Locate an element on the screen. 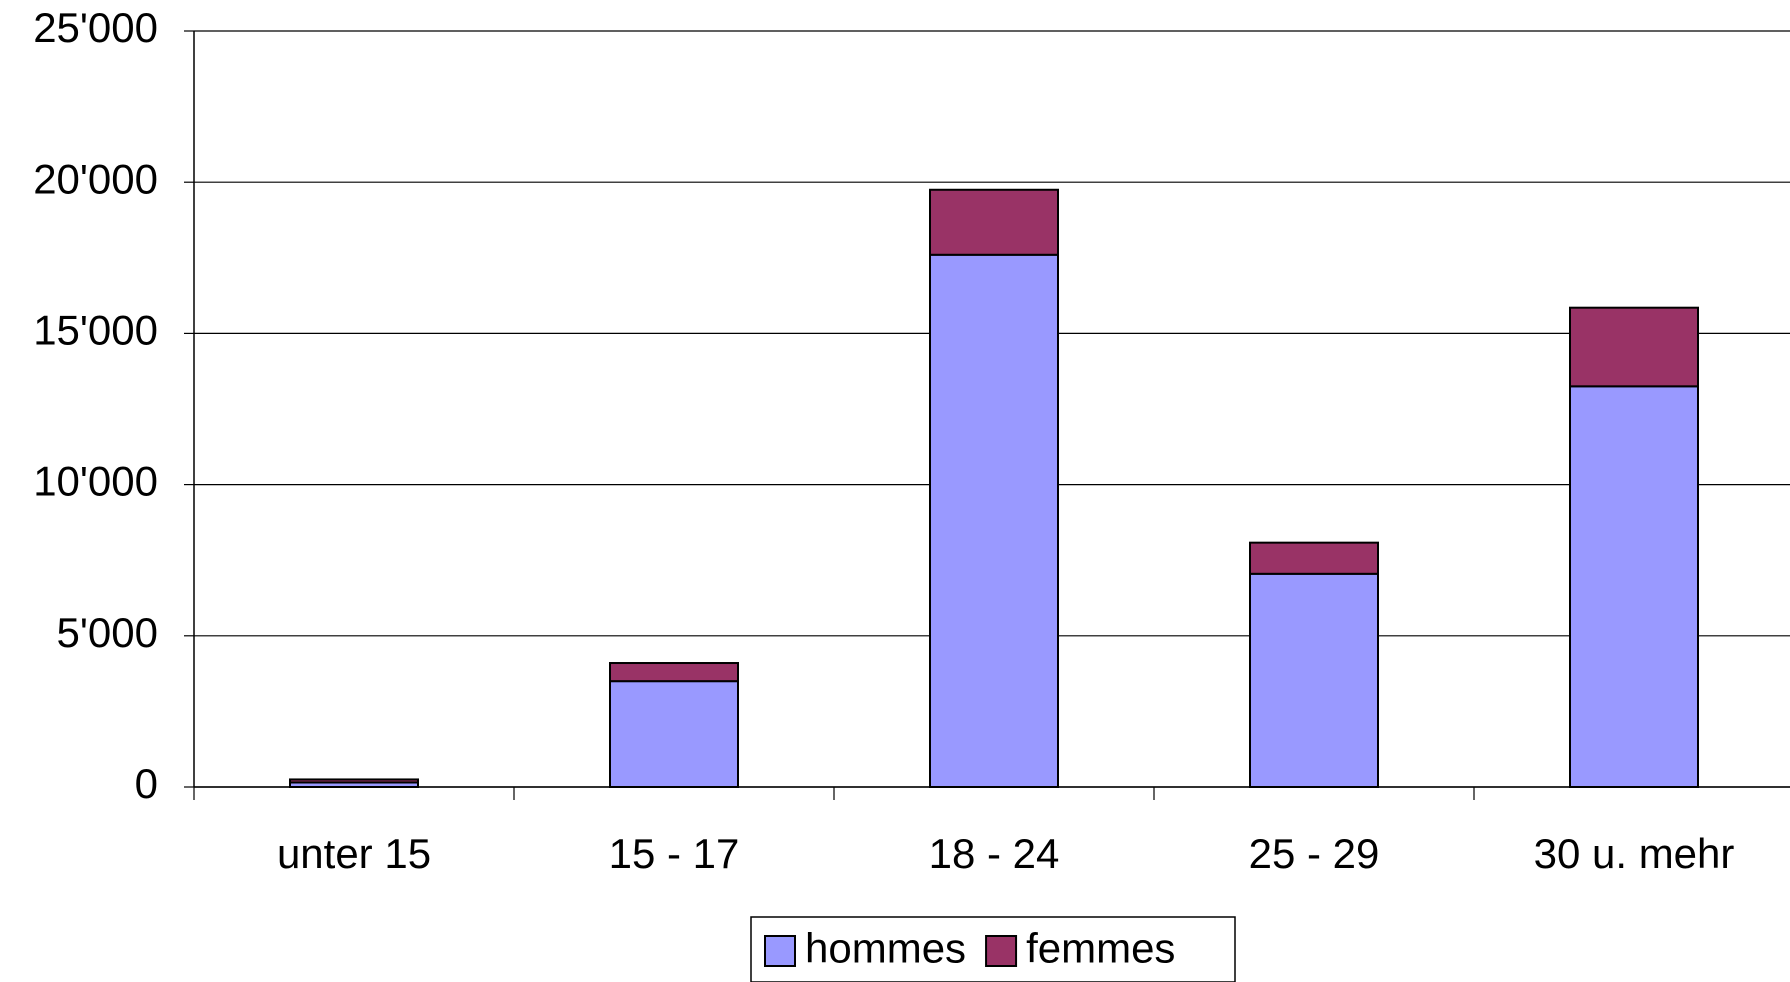  x-tick-label: 15 - 17 is located at coordinates (674, 853).